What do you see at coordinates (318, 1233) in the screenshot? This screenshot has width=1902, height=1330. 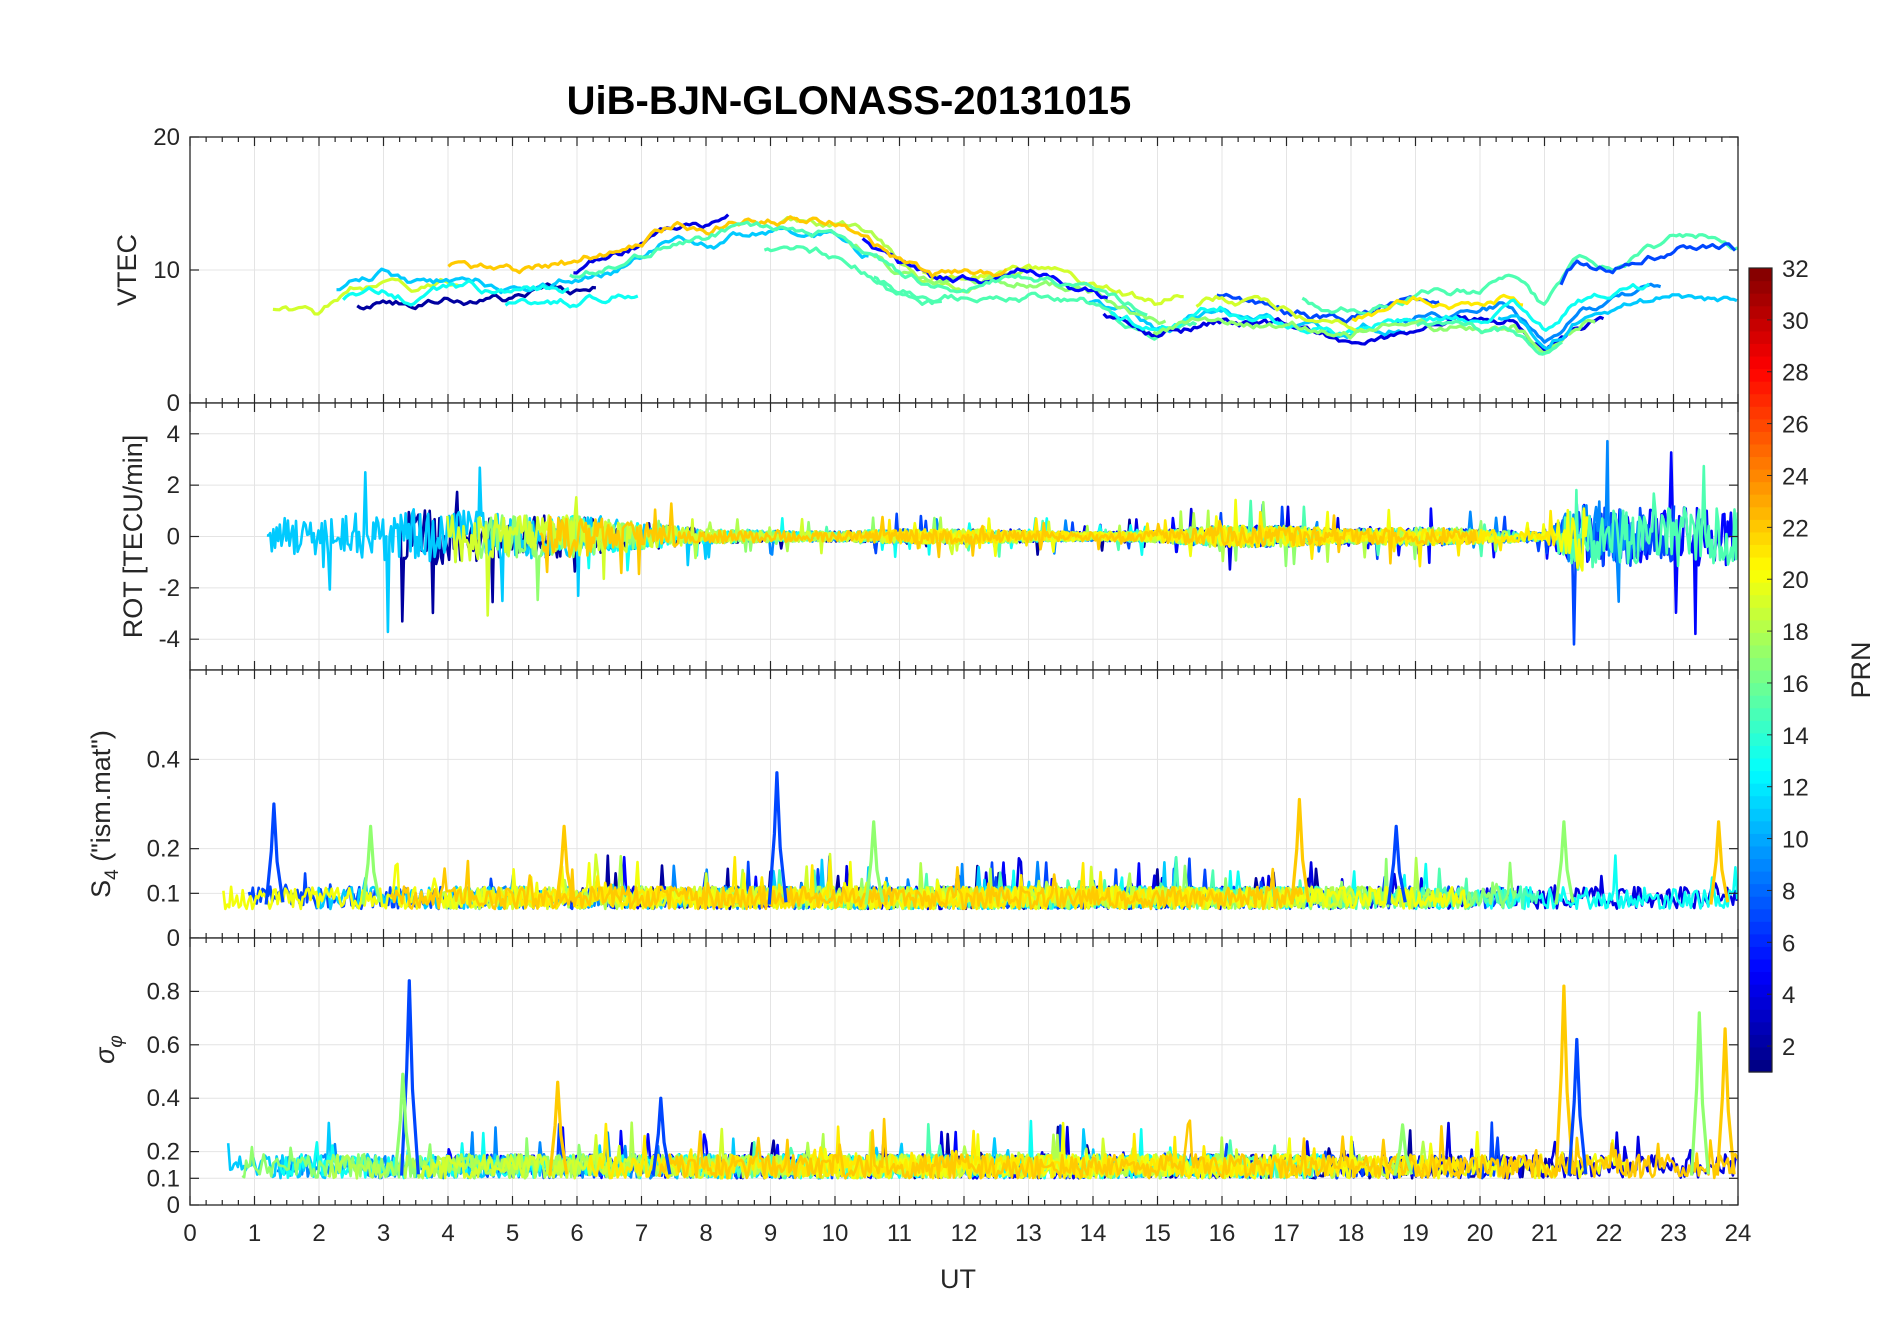 I see `x-tick-label: 2` at bounding box center [318, 1233].